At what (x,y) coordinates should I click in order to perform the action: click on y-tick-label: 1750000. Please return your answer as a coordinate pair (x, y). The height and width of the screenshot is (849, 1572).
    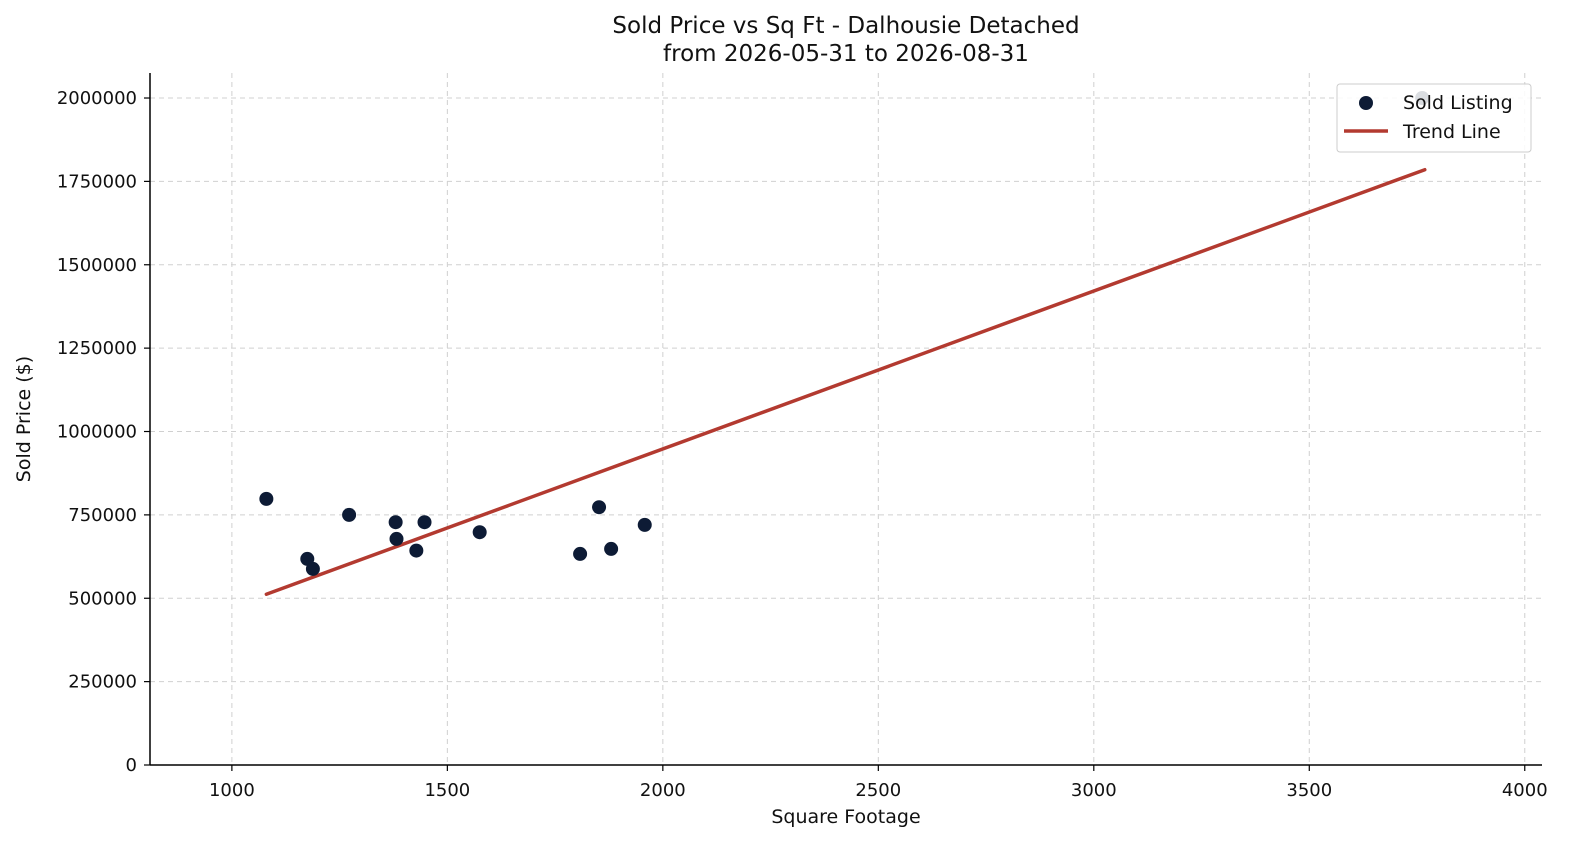
    Looking at the image, I should click on (97, 181).